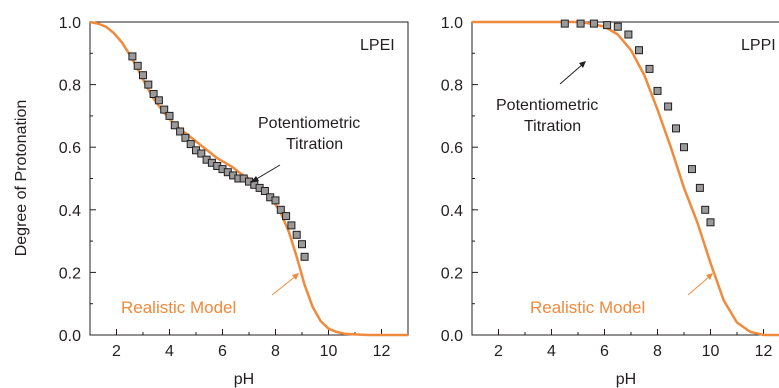 The width and height of the screenshot is (779, 388). I want to click on y-axis-title: Degree of Protonation, so click(21, 178).